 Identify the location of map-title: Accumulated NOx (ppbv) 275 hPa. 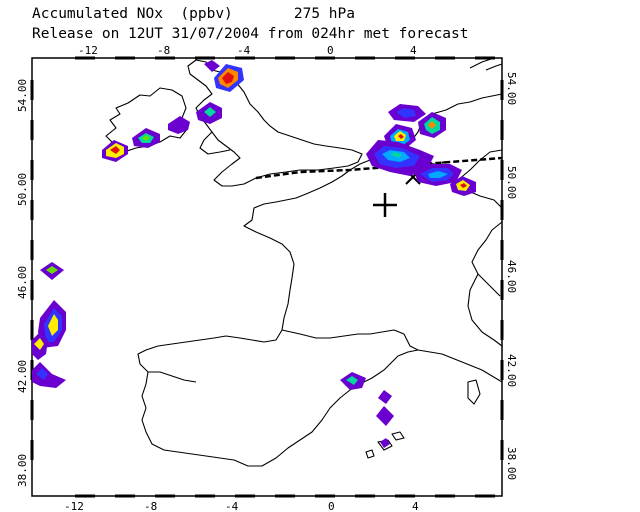
(194, 14).